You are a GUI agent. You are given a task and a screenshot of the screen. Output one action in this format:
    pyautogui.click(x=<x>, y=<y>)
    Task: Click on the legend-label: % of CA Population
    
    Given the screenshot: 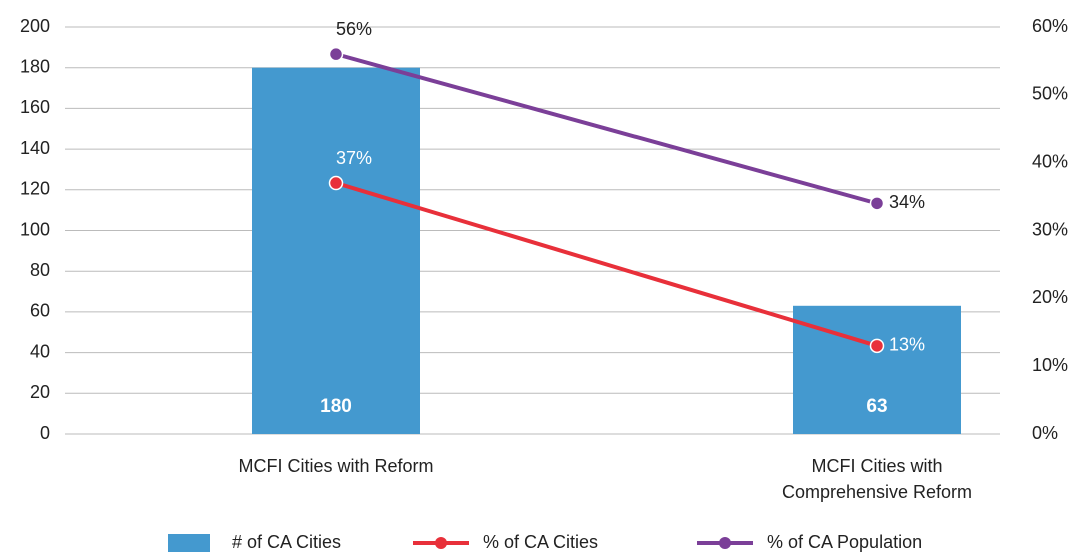 What is the action you would take?
    pyautogui.click(x=844, y=542)
    